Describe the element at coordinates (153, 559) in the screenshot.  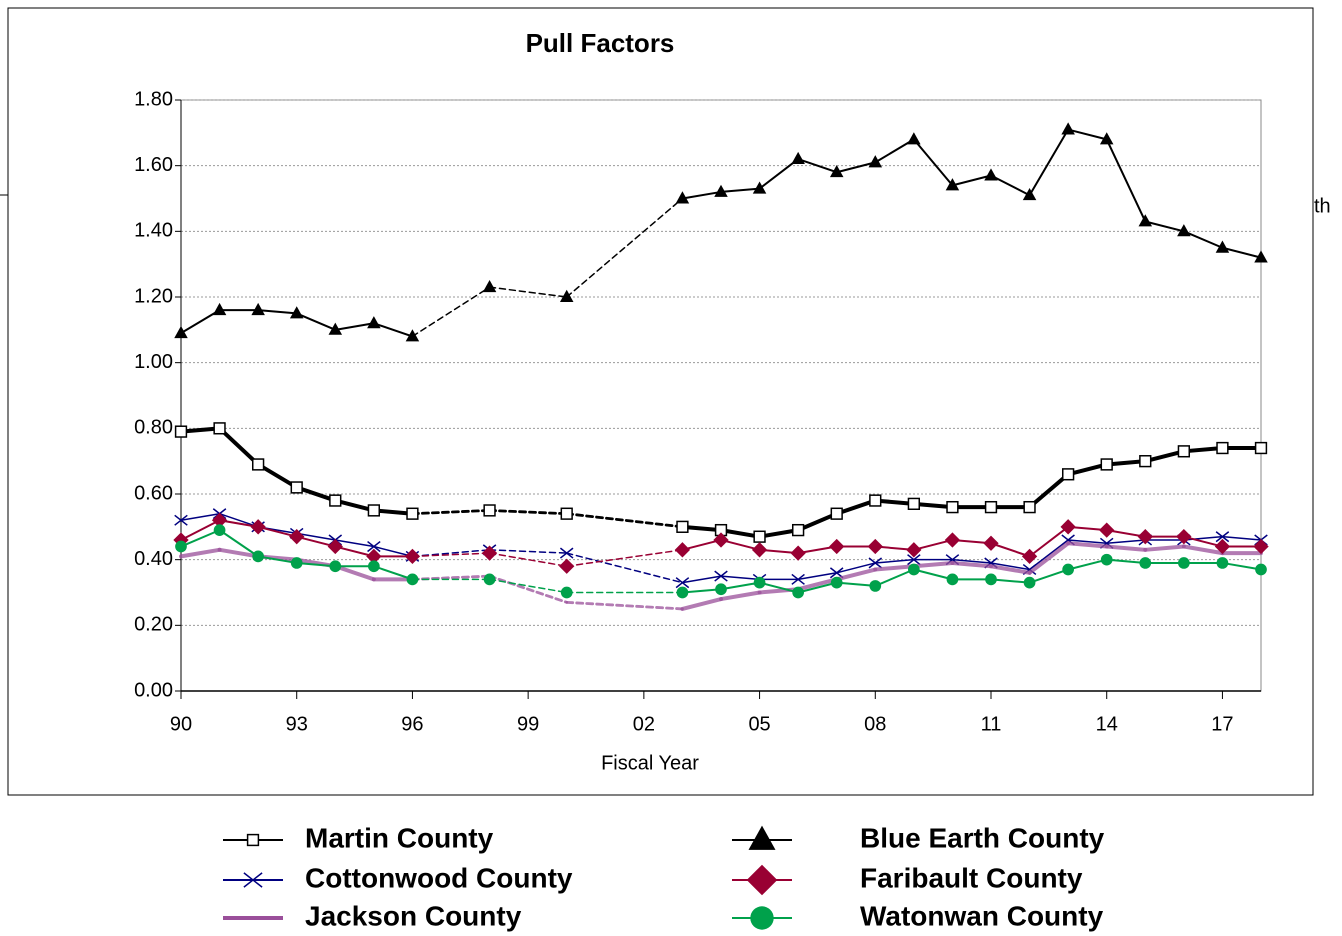
I see `y-tick-label: 0.40` at that location.